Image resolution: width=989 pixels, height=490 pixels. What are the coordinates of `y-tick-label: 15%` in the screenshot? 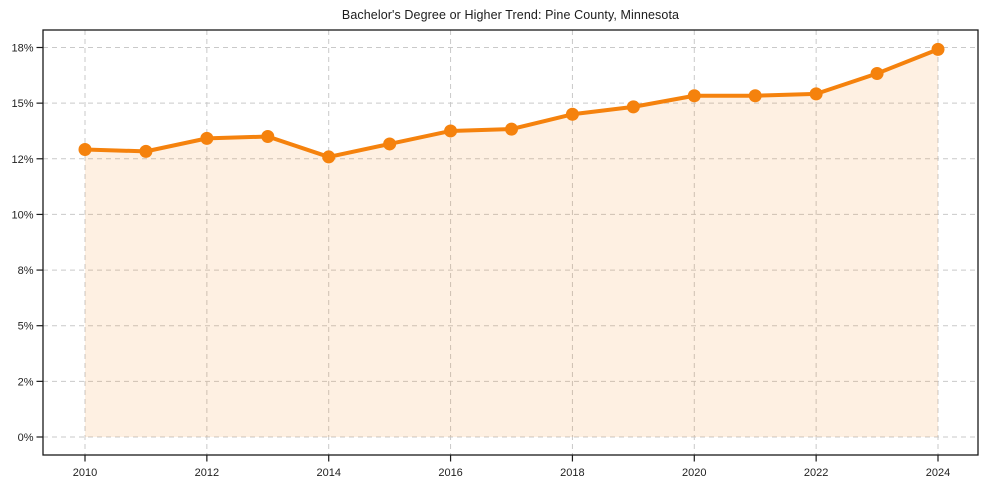 It's located at (22, 104).